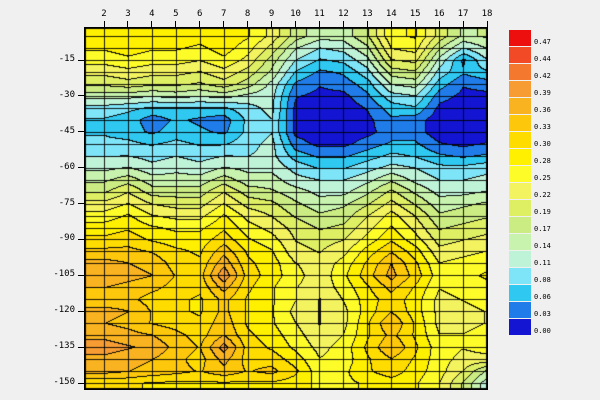 The width and height of the screenshot is (600, 400). What do you see at coordinates (152, 14) in the screenshot?
I see `x-tick-label: 4` at bounding box center [152, 14].